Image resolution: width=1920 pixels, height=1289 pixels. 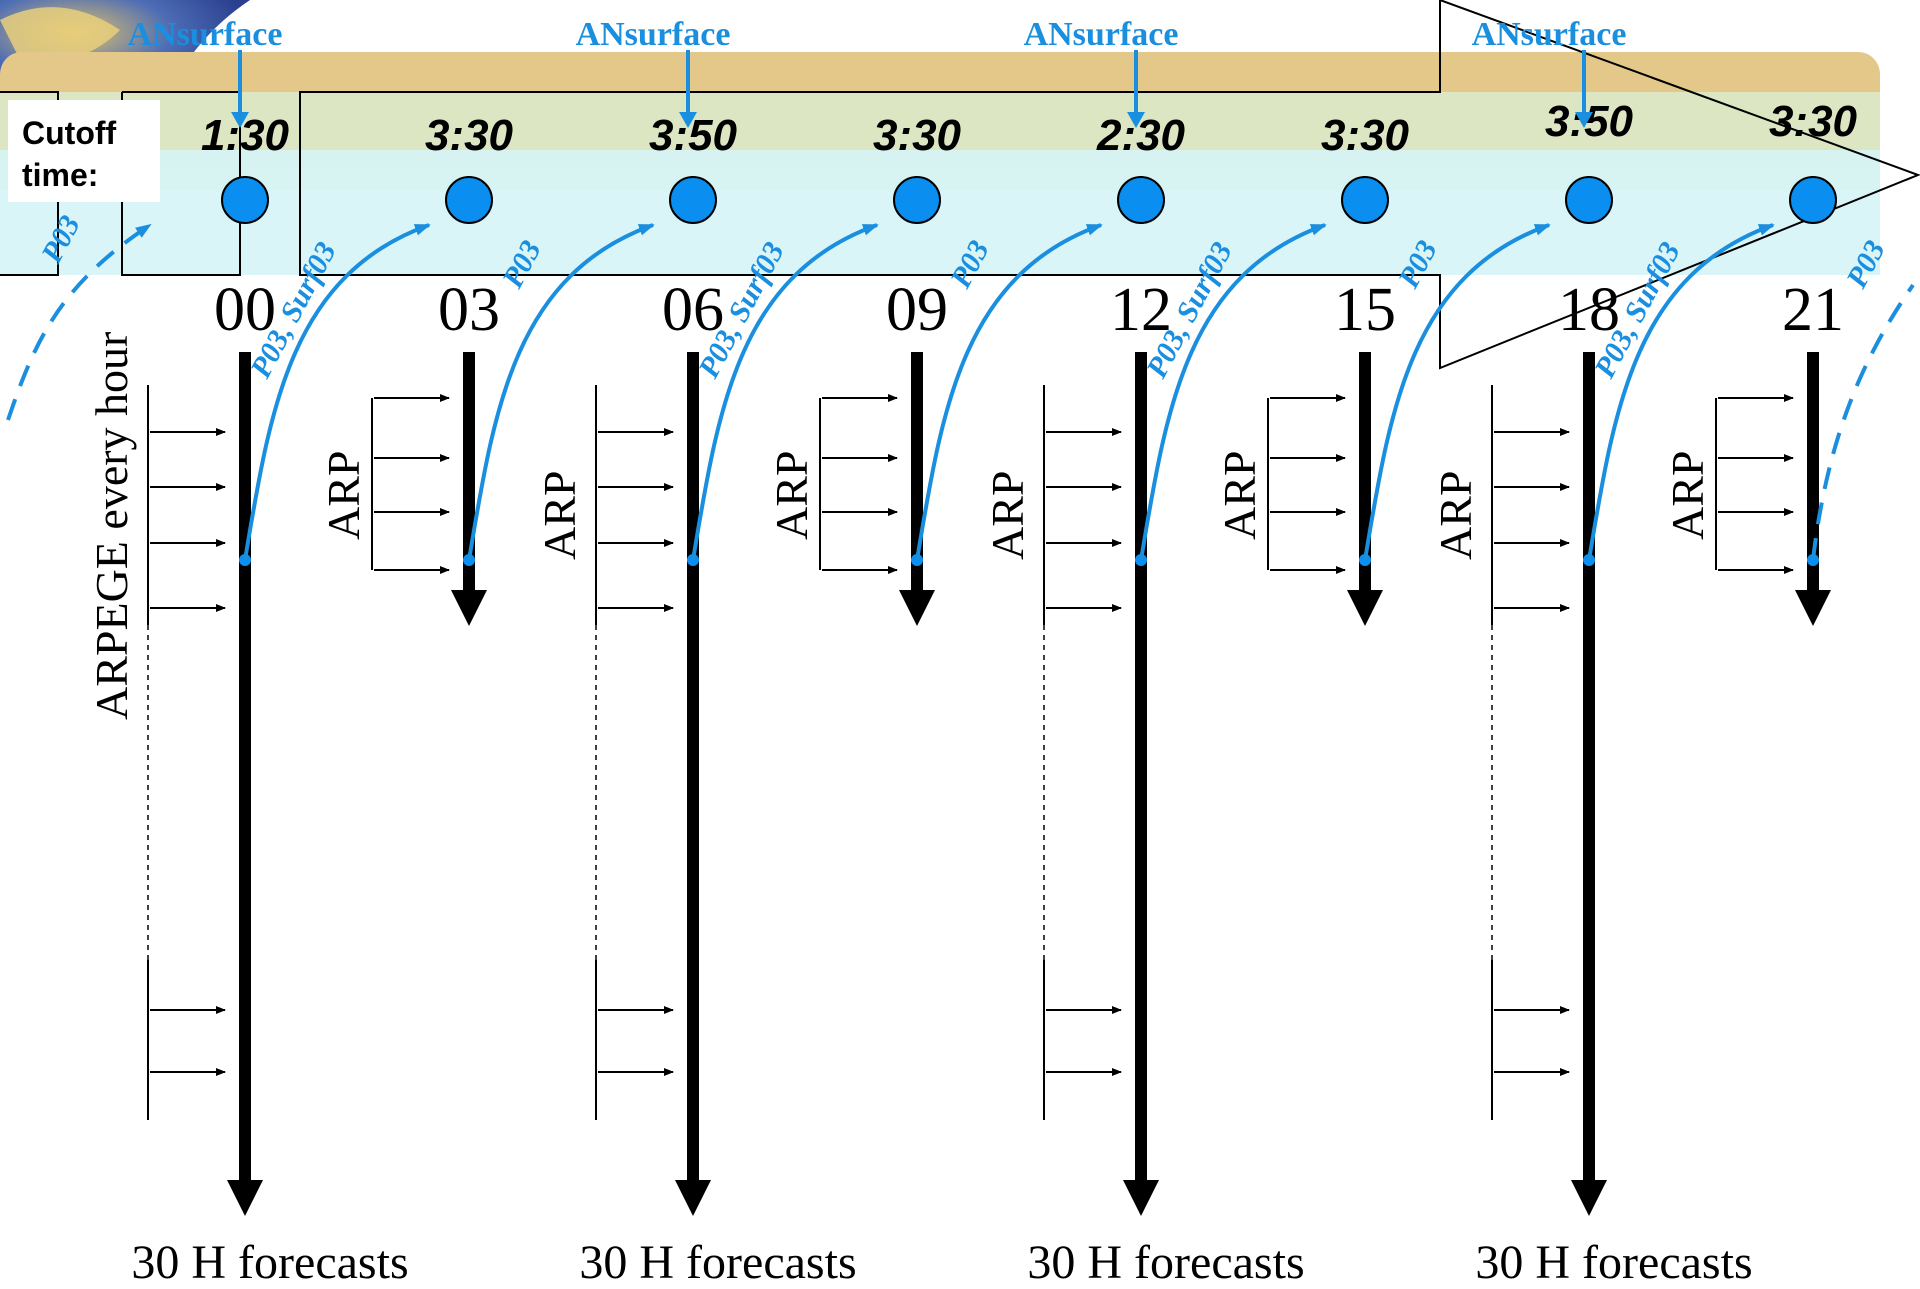 I want to click on side-label-12: ARP, so click(x=1007, y=515).